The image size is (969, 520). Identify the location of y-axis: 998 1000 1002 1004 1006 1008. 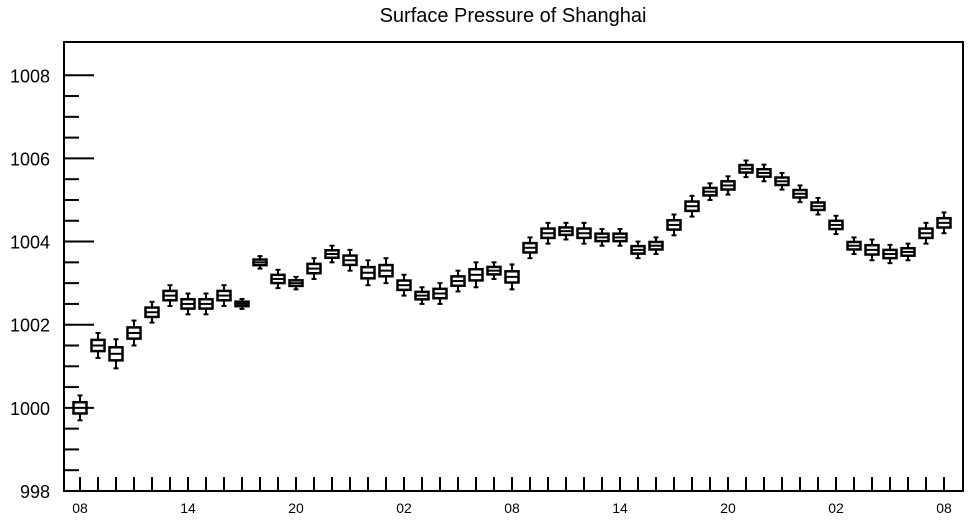
(52, 284).